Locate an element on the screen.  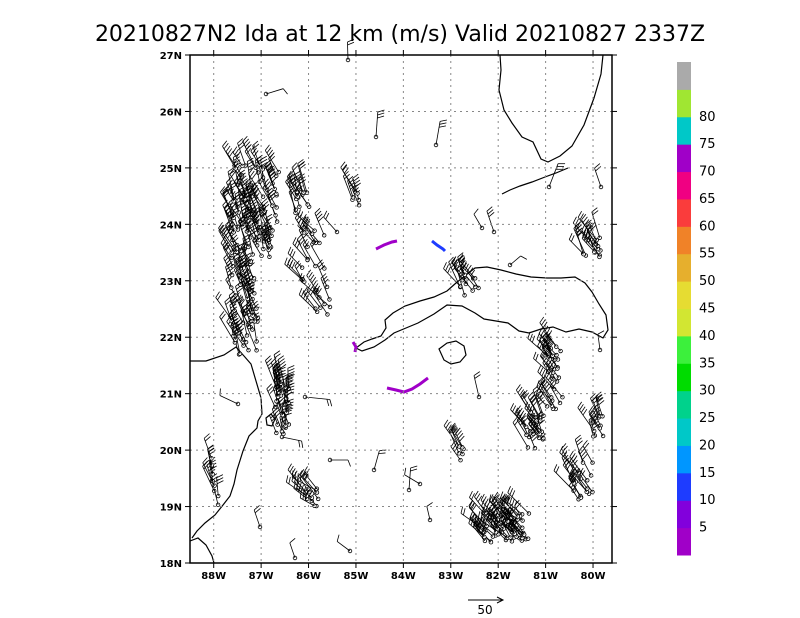
cuba-coastline is located at coordinates (481, 309).